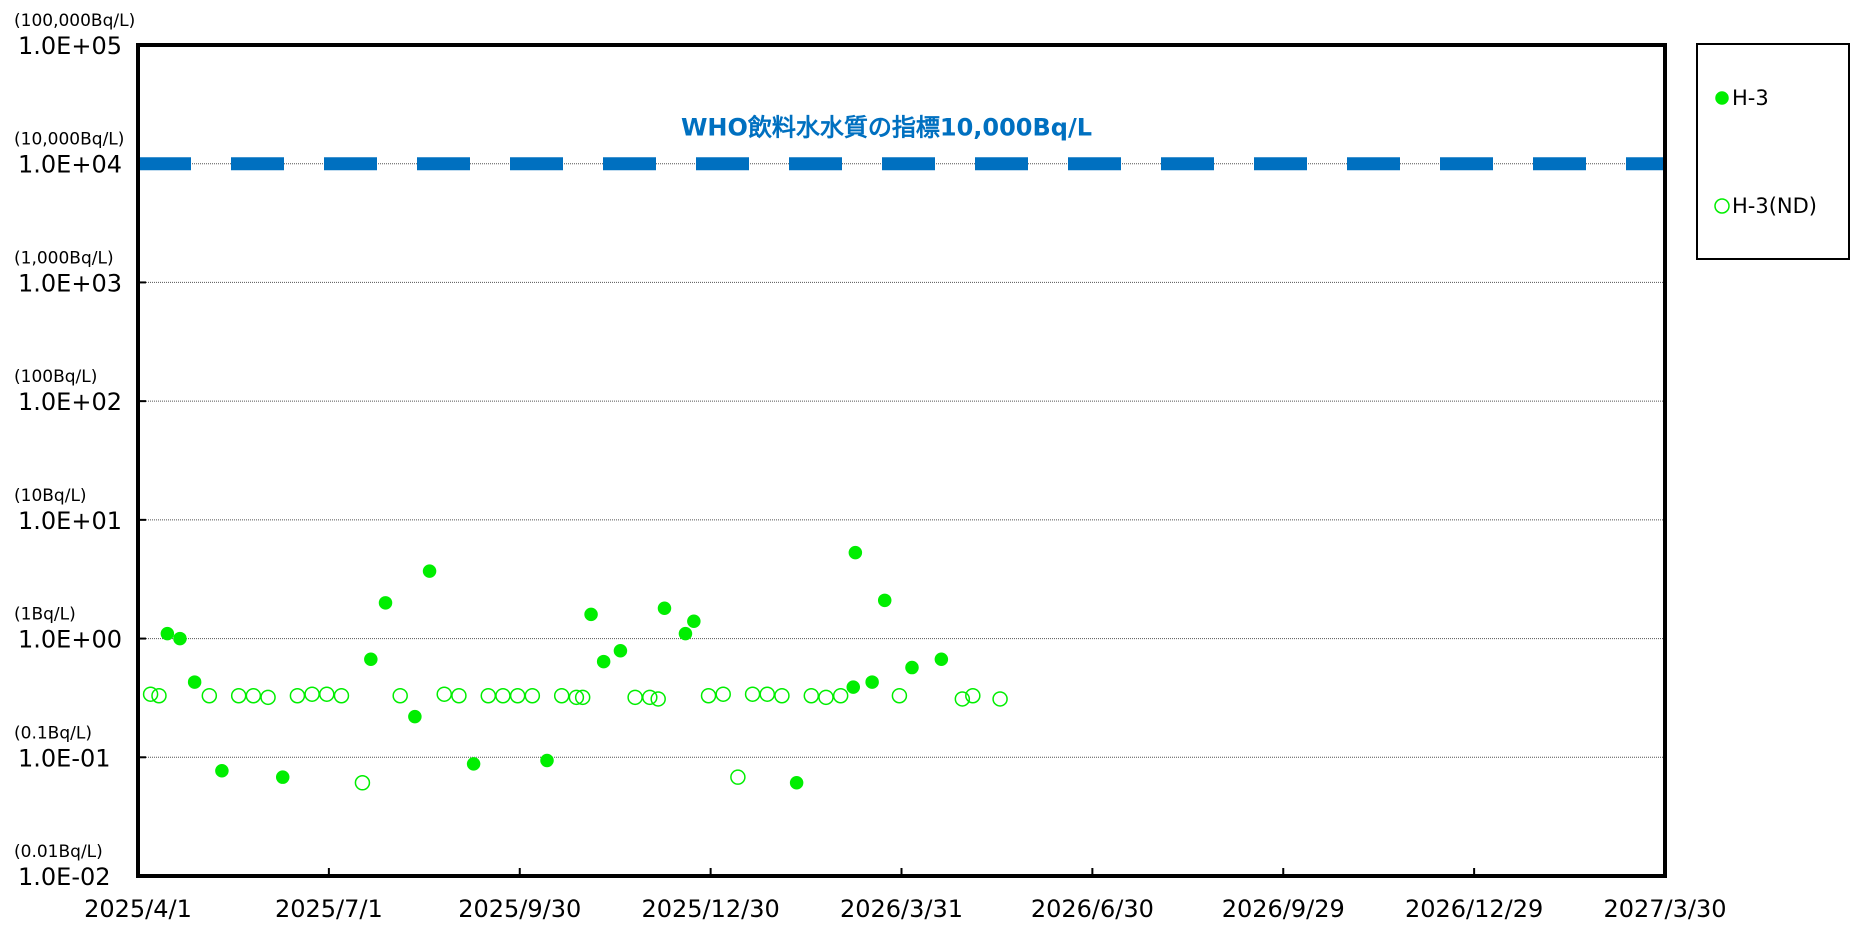 This screenshot has width=1851, height=928. Describe the element at coordinates (64, 877) in the screenshot. I see `y-tick-label: 1.0E-02` at that location.